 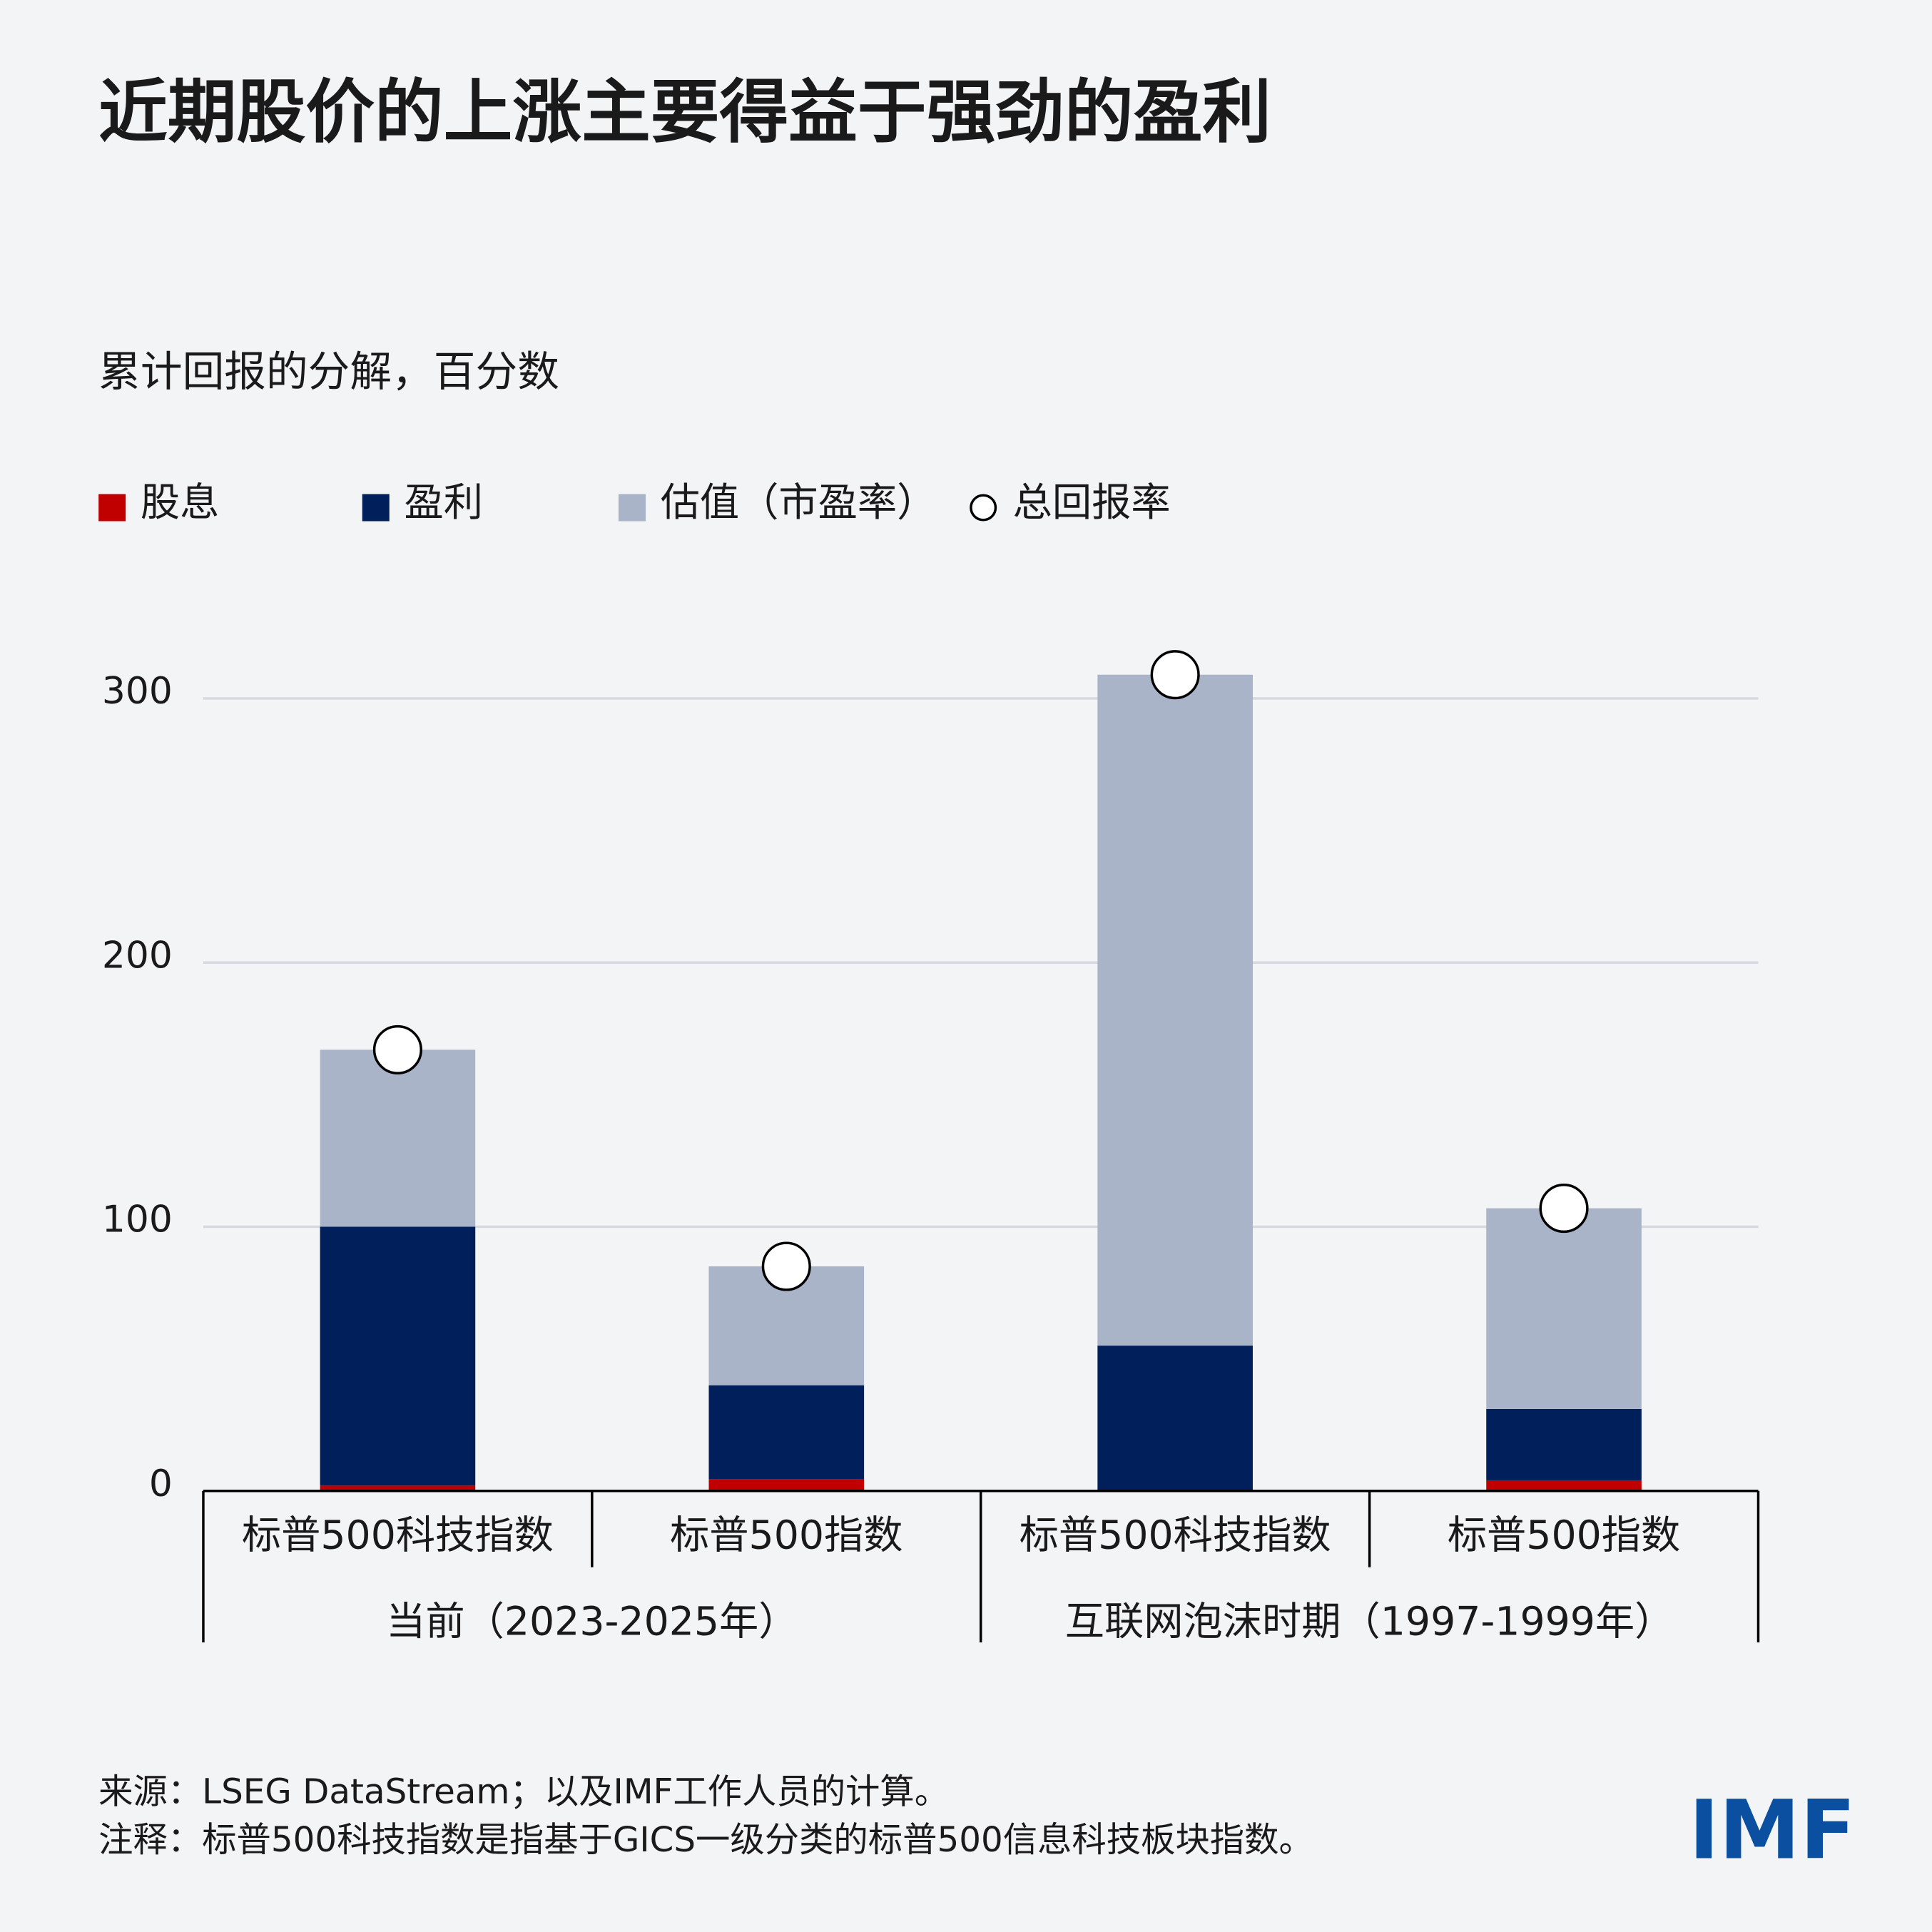 I want to click on legend-label: 股息, so click(x=180, y=503).